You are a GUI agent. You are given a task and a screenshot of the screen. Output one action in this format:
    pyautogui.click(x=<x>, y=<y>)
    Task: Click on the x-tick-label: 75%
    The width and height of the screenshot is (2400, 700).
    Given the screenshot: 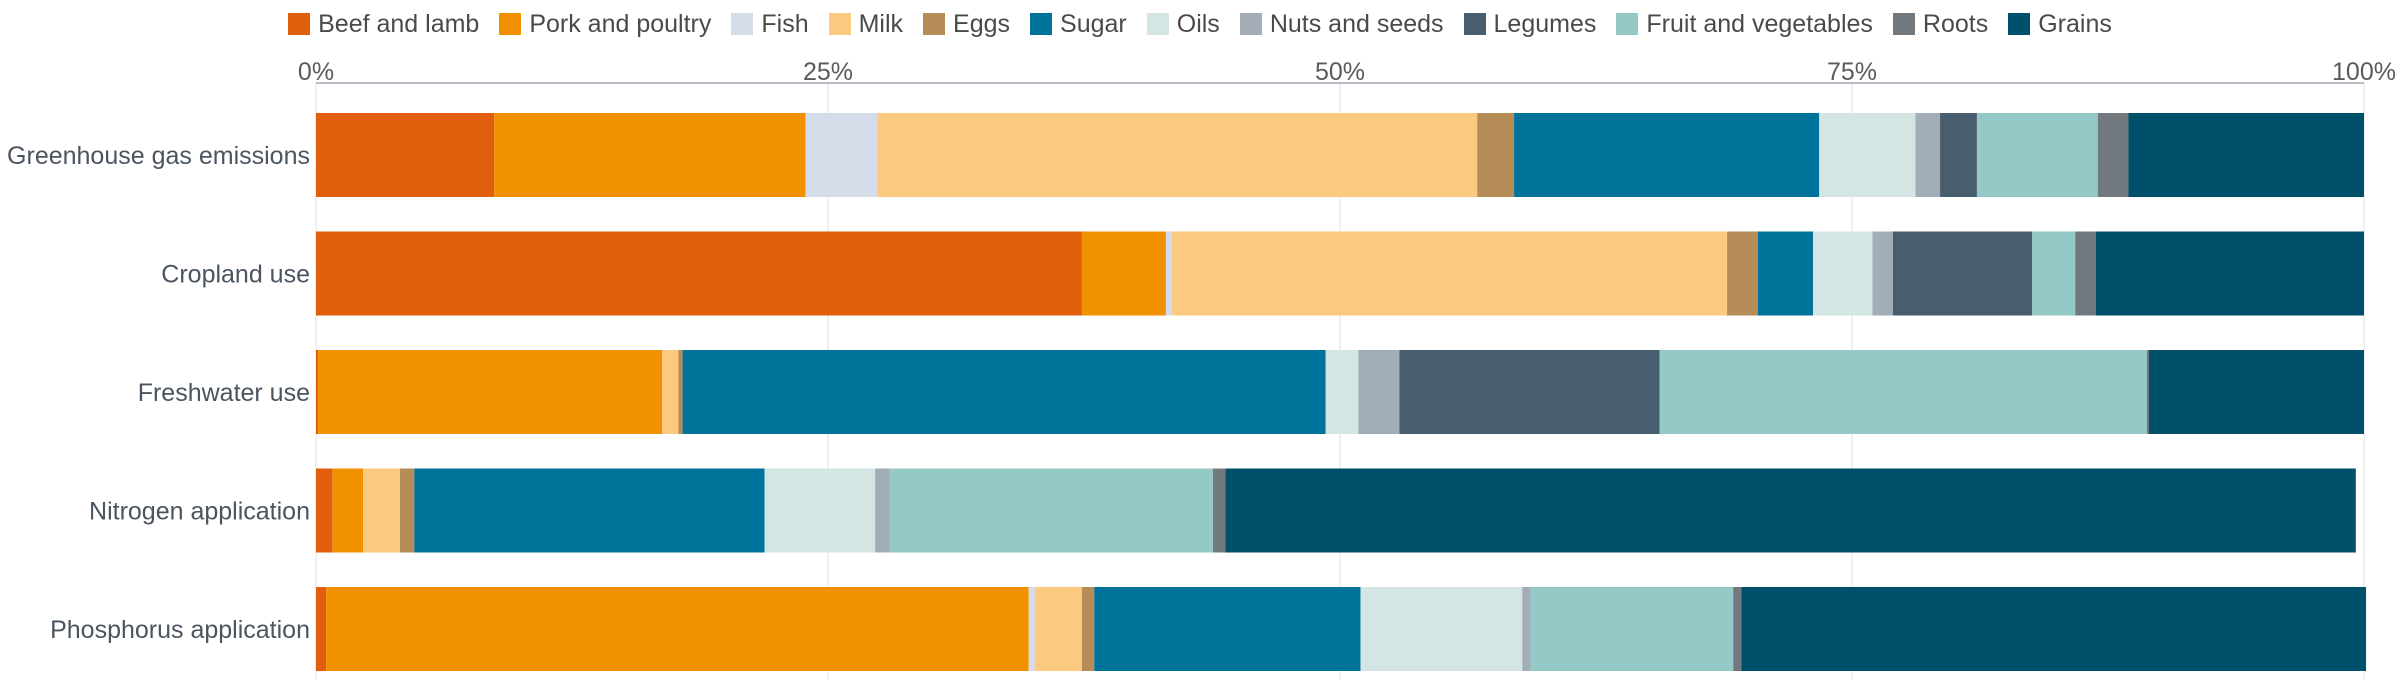 What is the action you would take?
    pyautogui.click(x=1852, y=72)
    